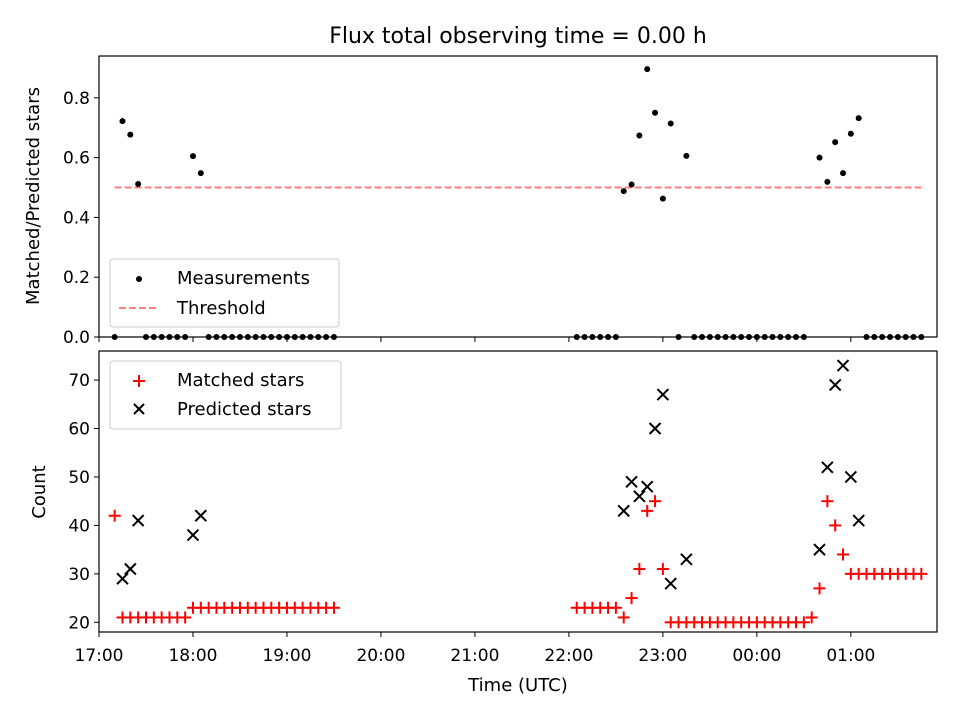 The width and height of the screenshot is (960, 724). What do you see at coordinates (139, 381) in the screenshot?
I see `legend-matched-marker` at bounding box center [139, 381].